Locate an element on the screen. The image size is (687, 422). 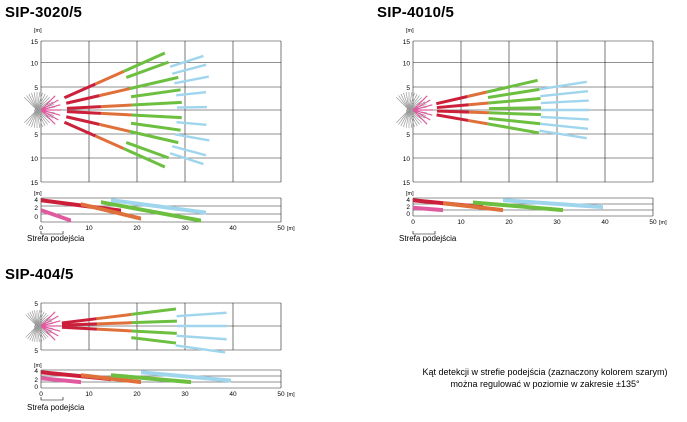
approach-zone-fan is located at coordinates (43, 326).